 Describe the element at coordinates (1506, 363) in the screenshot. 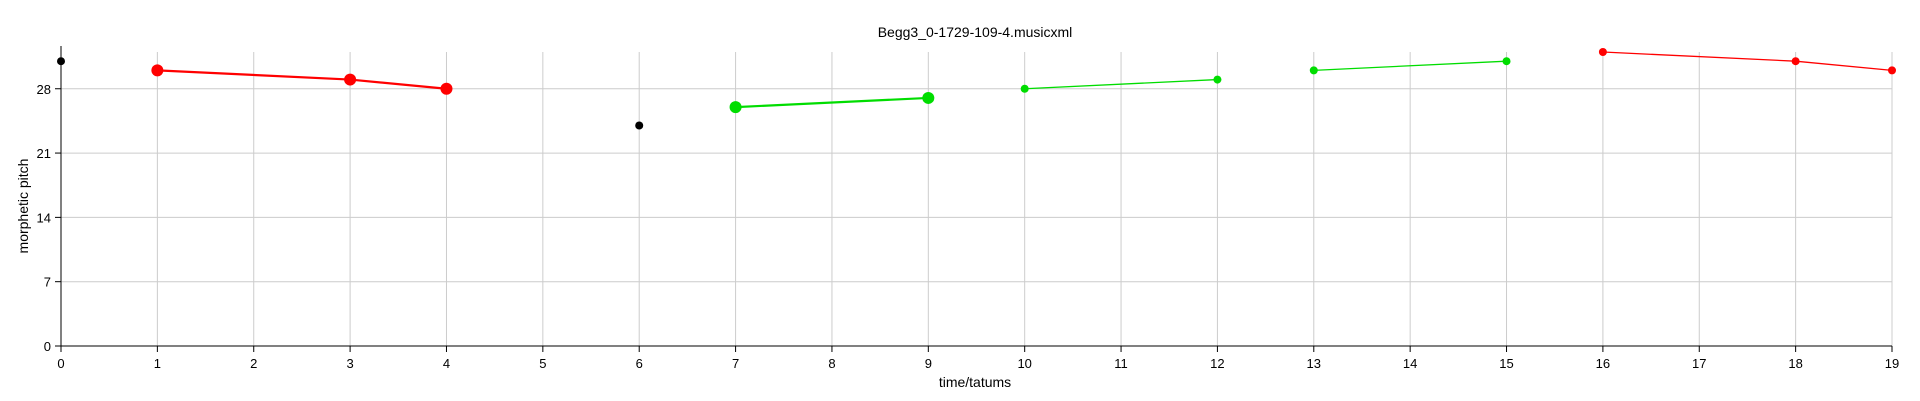

I see `x-tick-label: 15` at that location.